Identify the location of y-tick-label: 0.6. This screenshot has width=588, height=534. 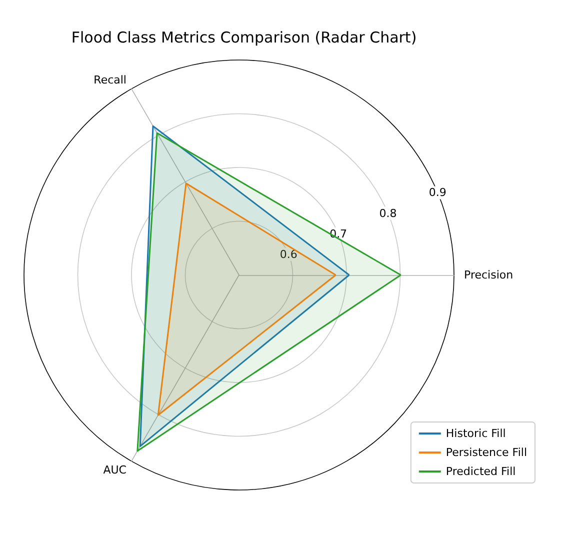
(289, 254).